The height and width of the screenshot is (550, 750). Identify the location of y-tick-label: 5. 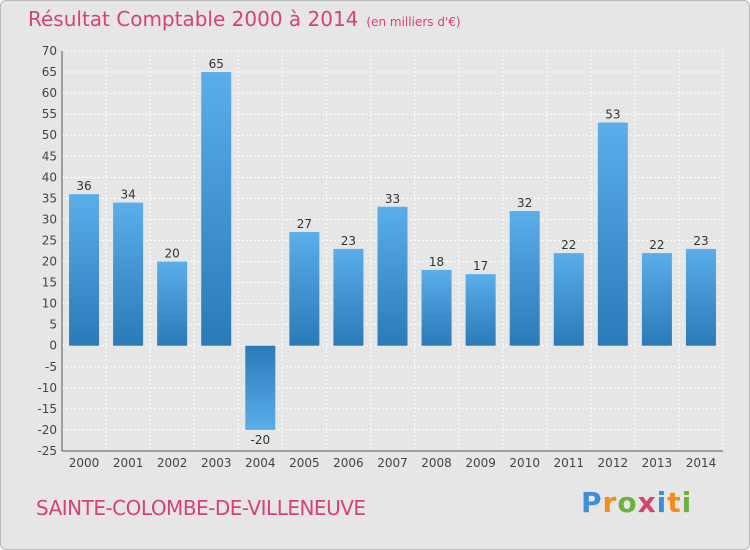
(53, 325).